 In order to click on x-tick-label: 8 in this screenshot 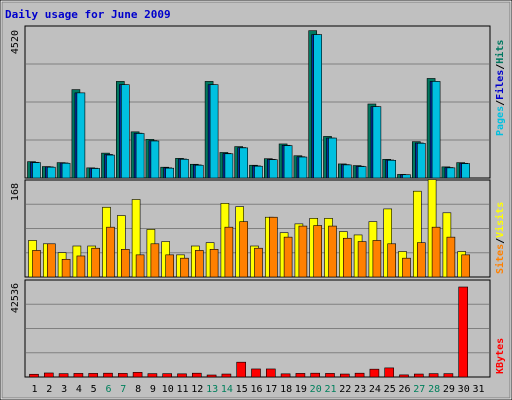, I will do `click(138, 389)`.